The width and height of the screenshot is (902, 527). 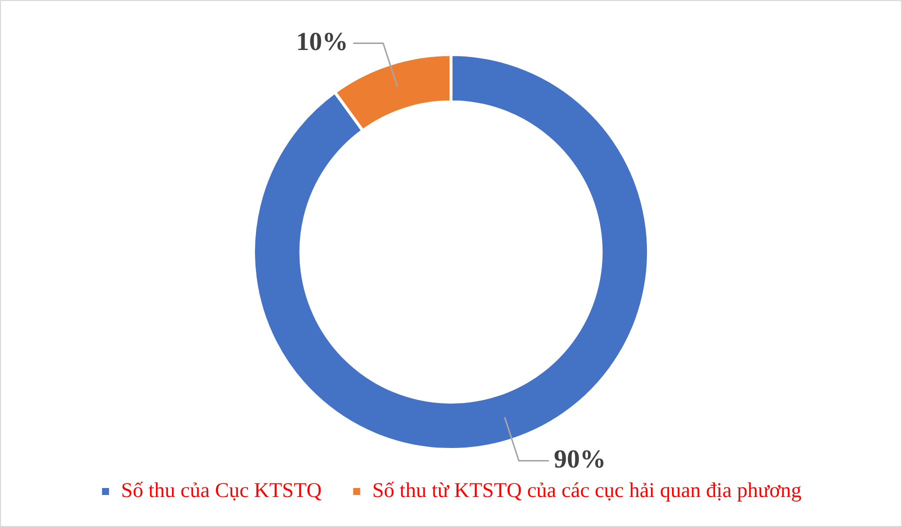 What do you see at coordinates (322, 41) in the screenshot?
I see `data-label: 10%` at bounding box center [322, 41].